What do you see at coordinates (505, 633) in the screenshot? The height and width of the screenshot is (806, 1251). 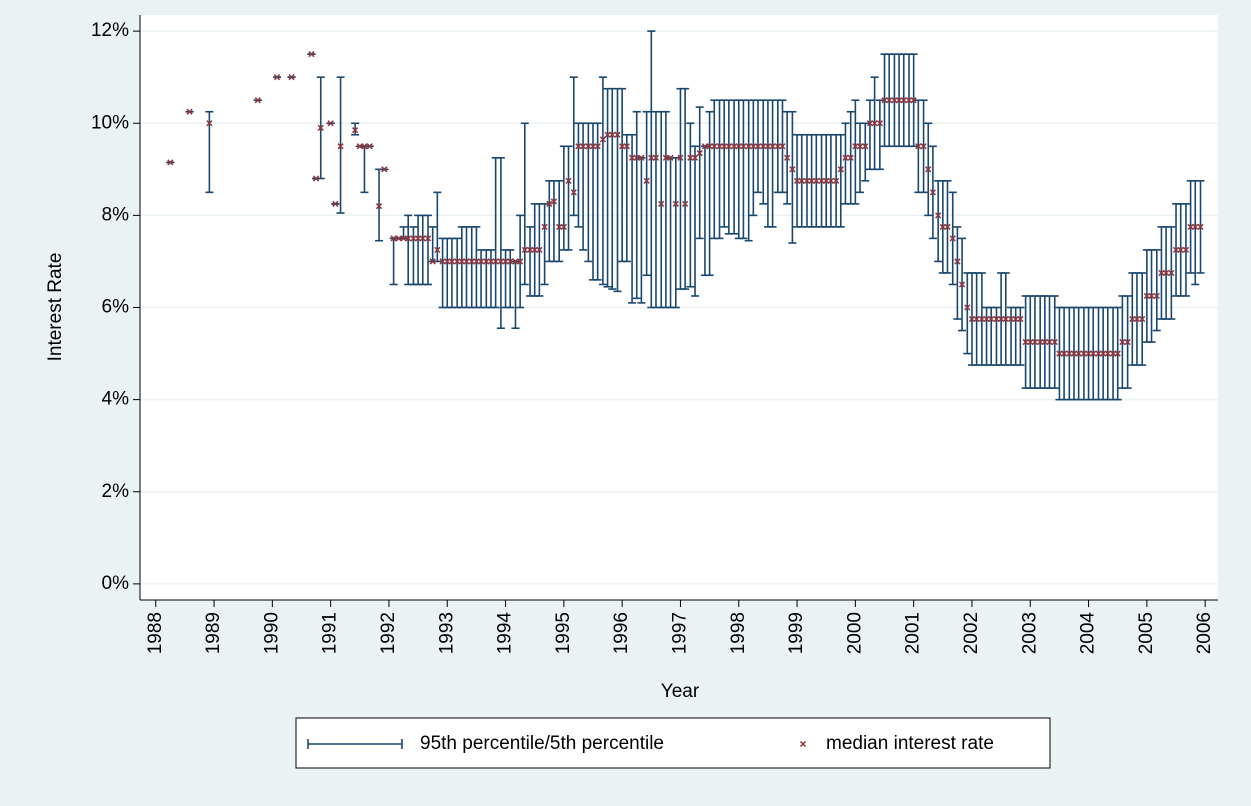 I see `x-tick-label: 1994` at bounding box center [505, 633].